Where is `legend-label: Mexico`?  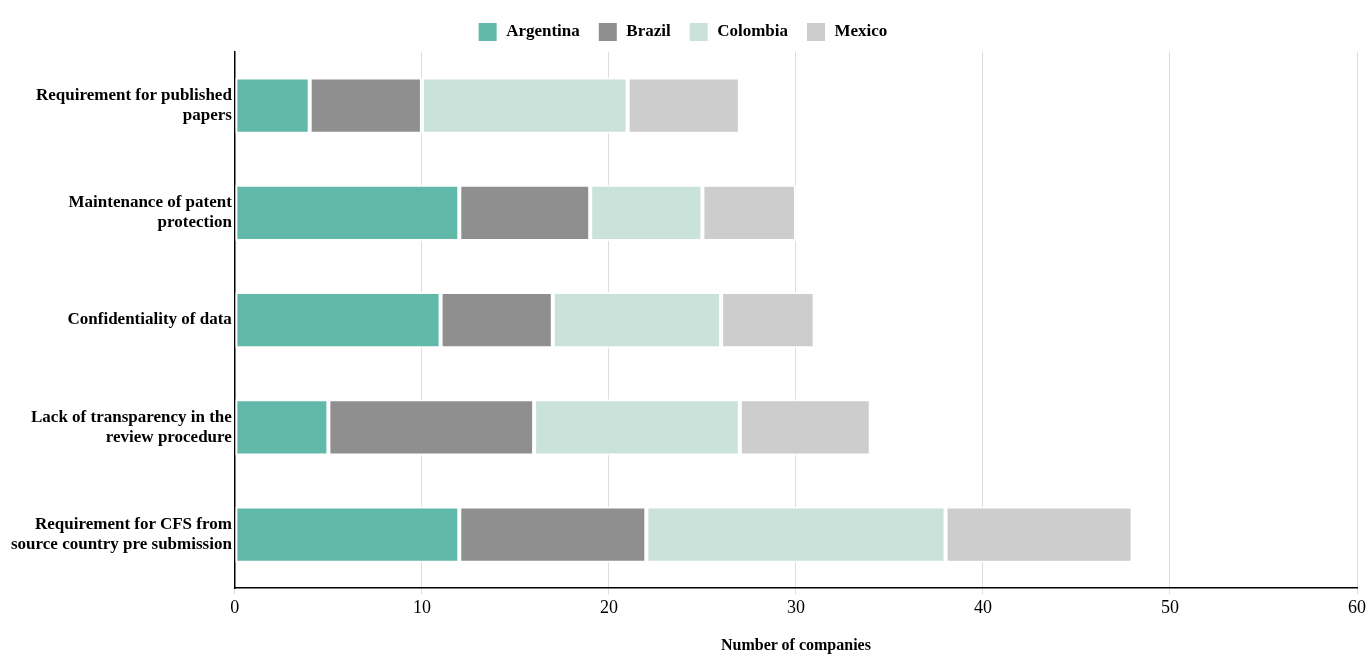 legend-label: Mexico is located at coordinates (861, 31).